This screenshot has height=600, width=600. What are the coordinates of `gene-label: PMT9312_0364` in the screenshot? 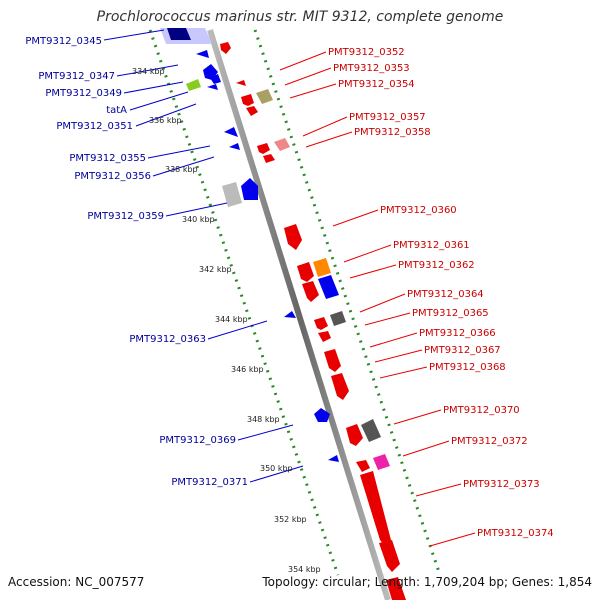 It's located at (445, 294).